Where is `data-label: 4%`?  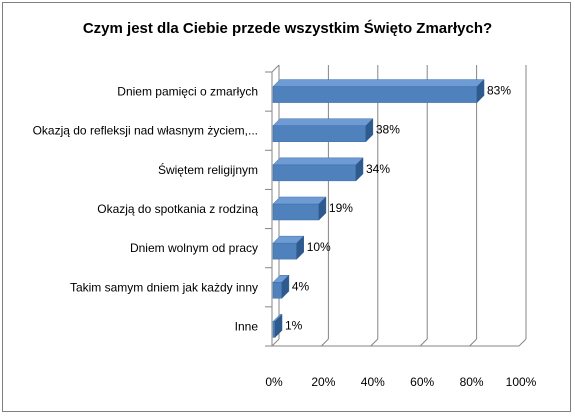
data-label: 4% is located at coordinates (301, 286).